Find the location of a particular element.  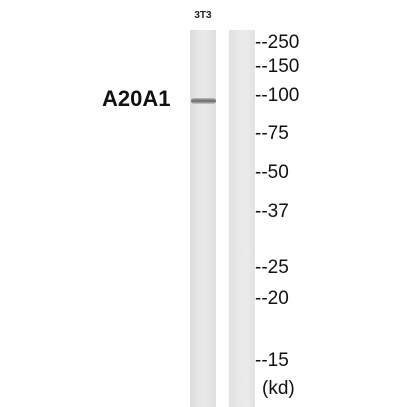

lane-label: 3T3 is located at coordinates (203, 15).